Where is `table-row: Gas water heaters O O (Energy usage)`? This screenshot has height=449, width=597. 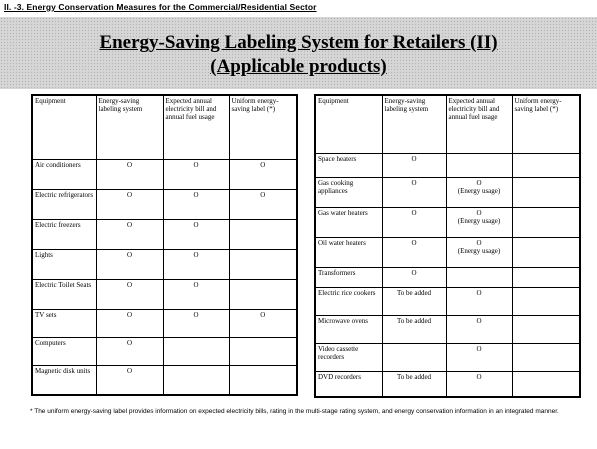
table-row: Gas water heaters O O (Energy usage) is located at coordinates (447, 222).